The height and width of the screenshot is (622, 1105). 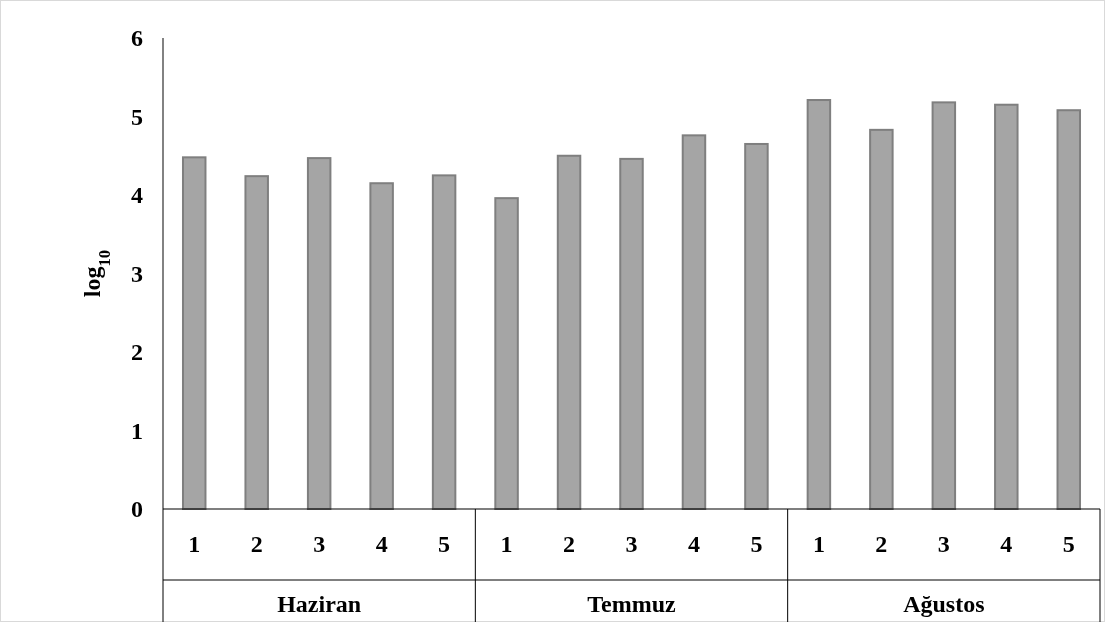 I want to click on y-tick-label: 3, so click(x=137, y=273).